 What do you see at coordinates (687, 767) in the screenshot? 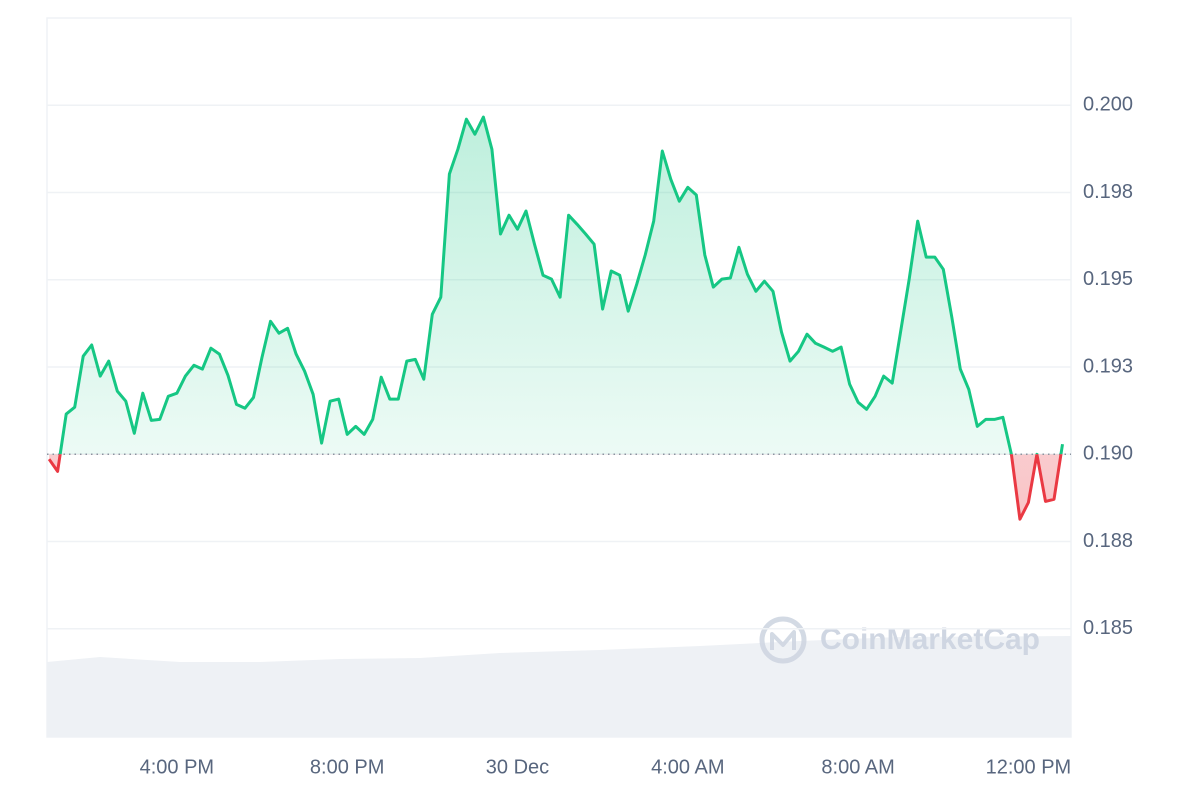
I see `x-tick-label: 4:00 AM` at bounding box center [687, 767].